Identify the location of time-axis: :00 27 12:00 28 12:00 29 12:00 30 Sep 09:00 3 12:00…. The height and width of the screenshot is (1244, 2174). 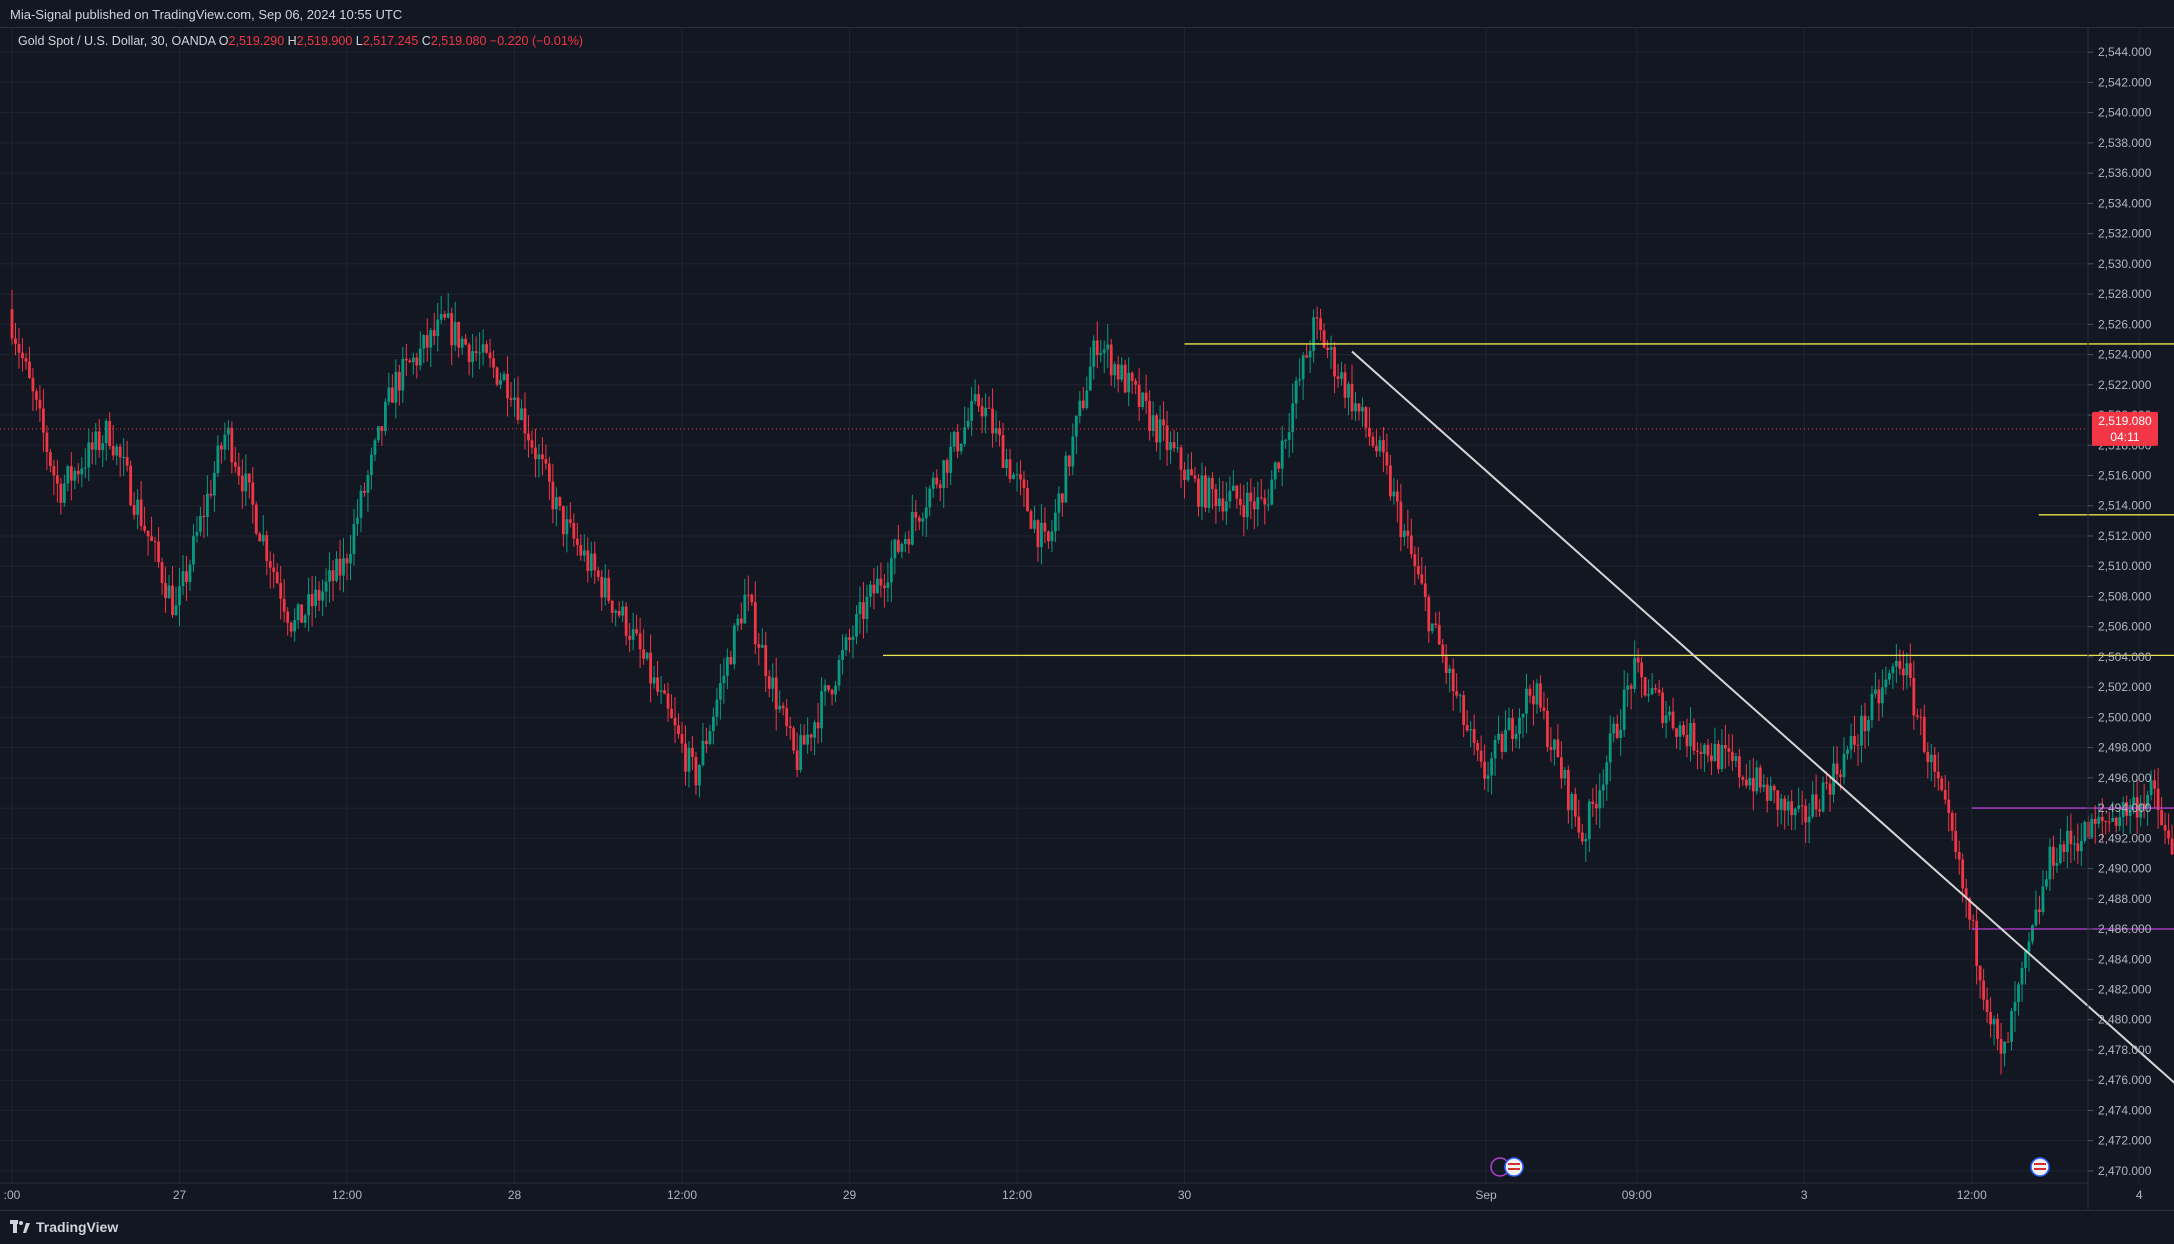
(1089, 1195).